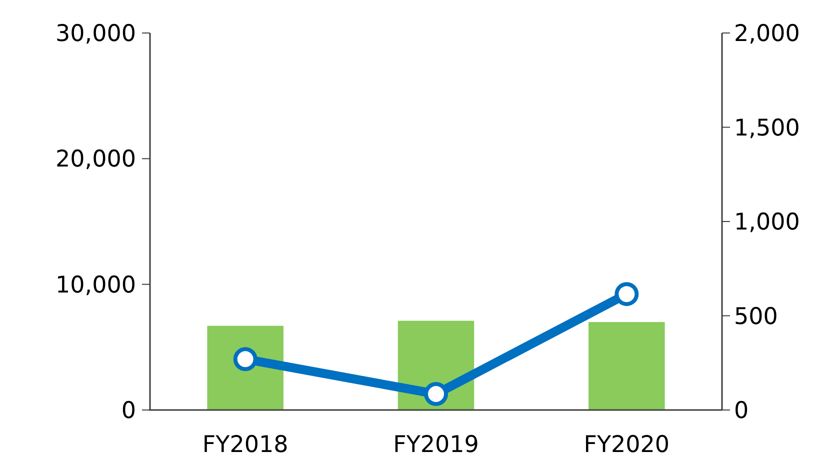  I want to click on y2-tick-label: 1,500, so click(767, 128).